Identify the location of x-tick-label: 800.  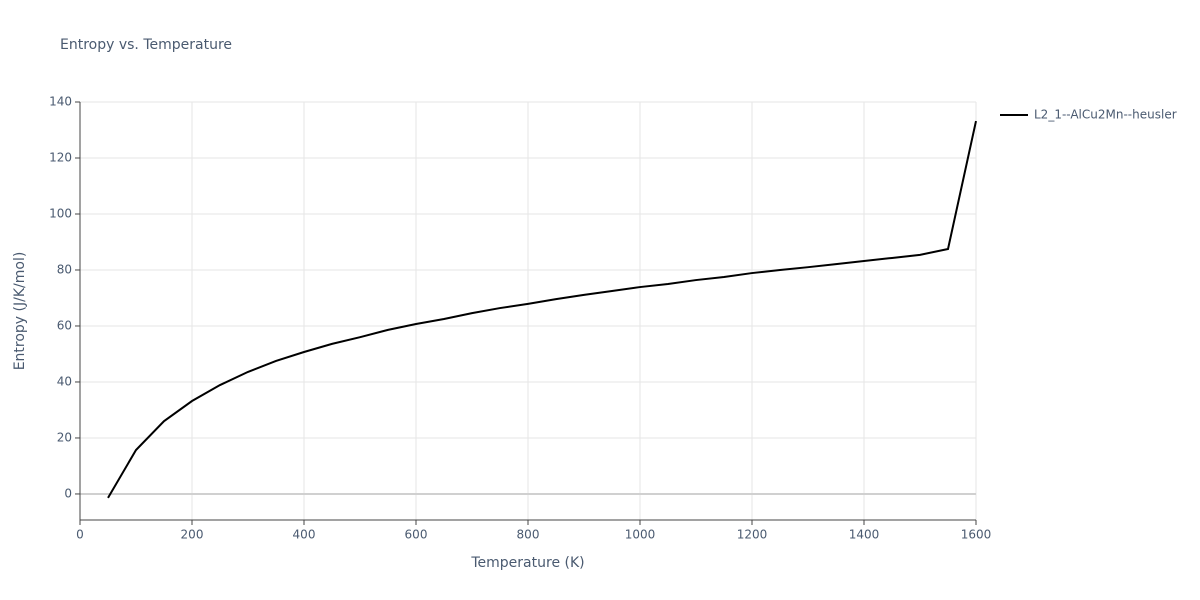
(528, 535).